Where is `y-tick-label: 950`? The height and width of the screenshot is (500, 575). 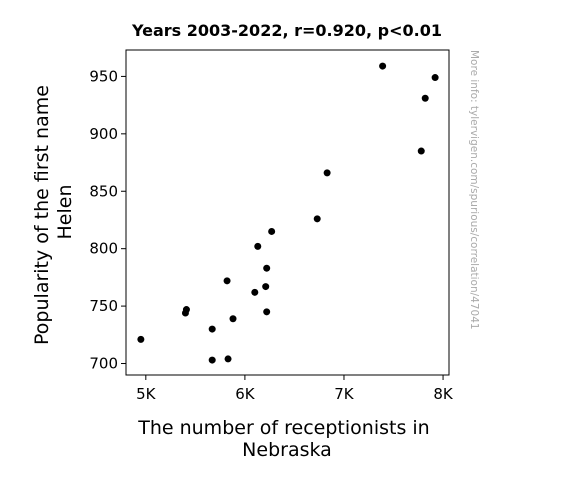
y-tick-label: 950 is located at coordinates (103, 76).